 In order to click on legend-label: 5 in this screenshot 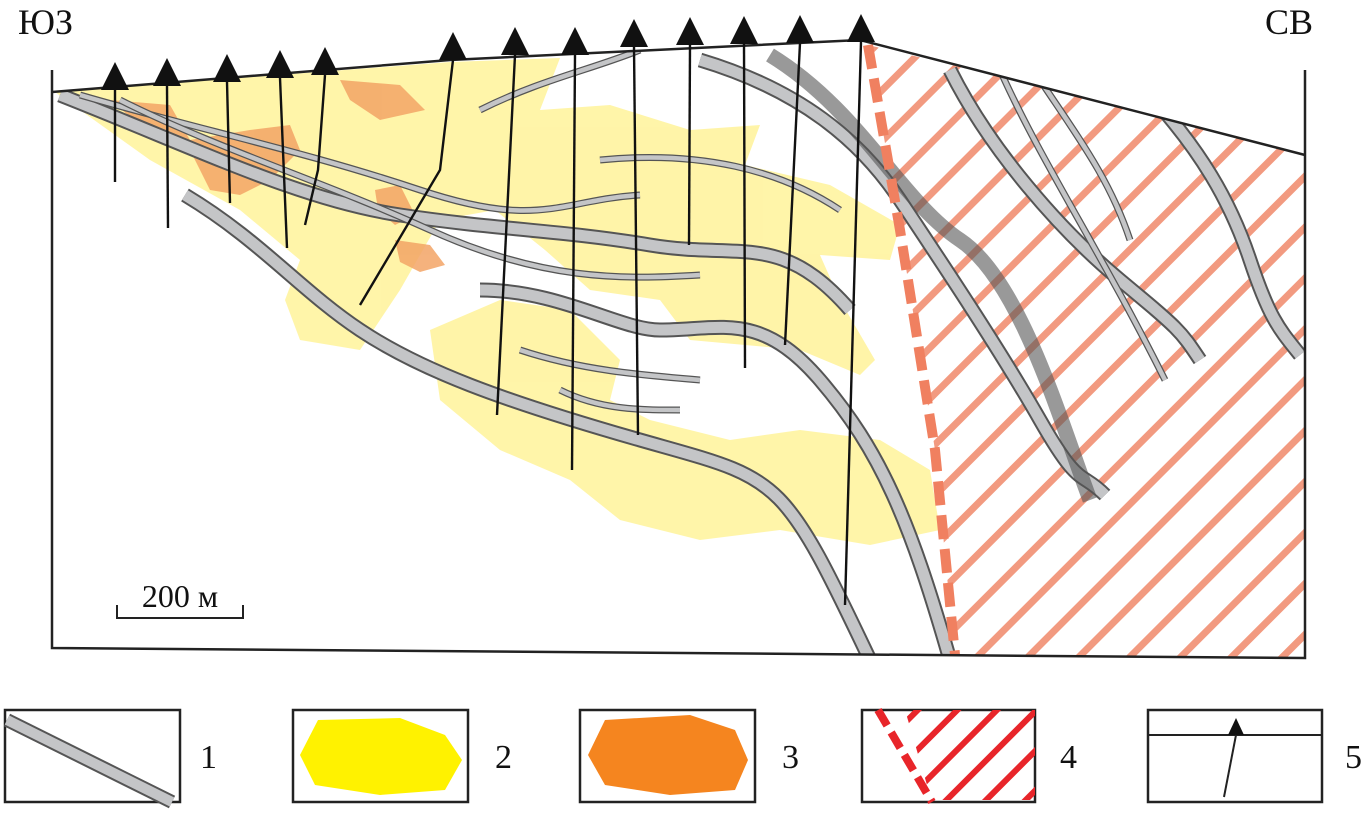, I will do `click(1353, 757)`.